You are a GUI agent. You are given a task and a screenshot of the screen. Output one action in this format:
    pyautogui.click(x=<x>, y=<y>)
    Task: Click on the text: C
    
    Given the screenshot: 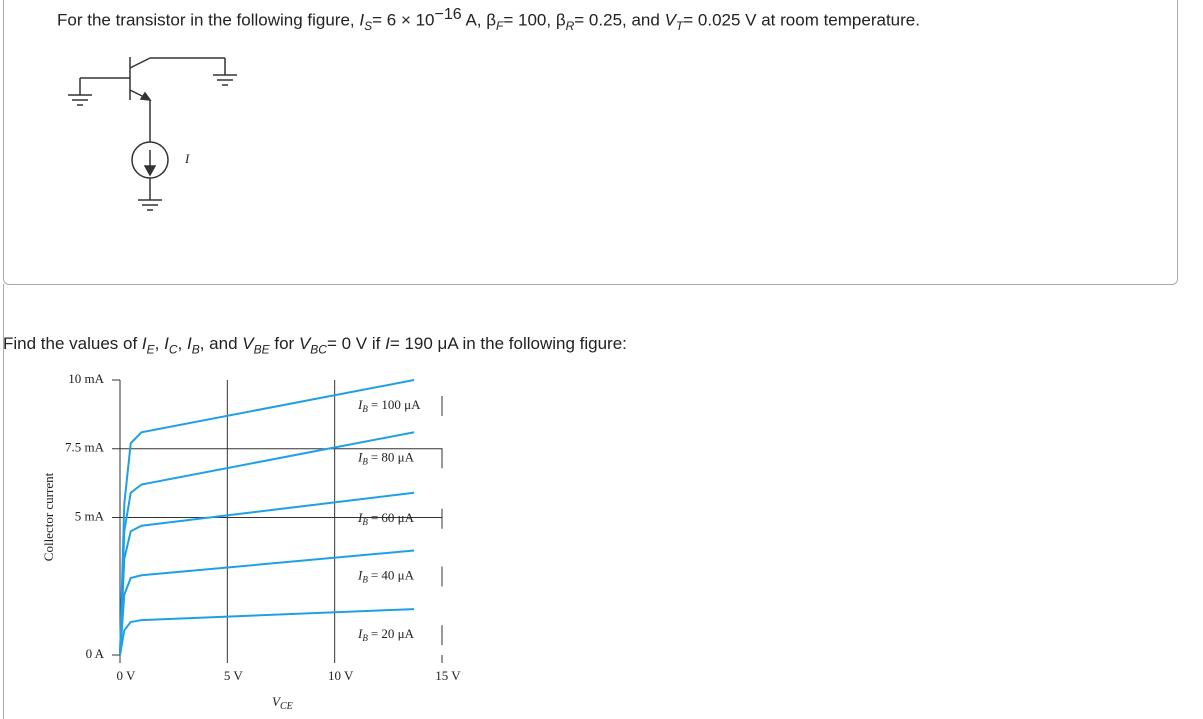 What is the action you would take?
    pyautogui.click(x=173, y=349)
    